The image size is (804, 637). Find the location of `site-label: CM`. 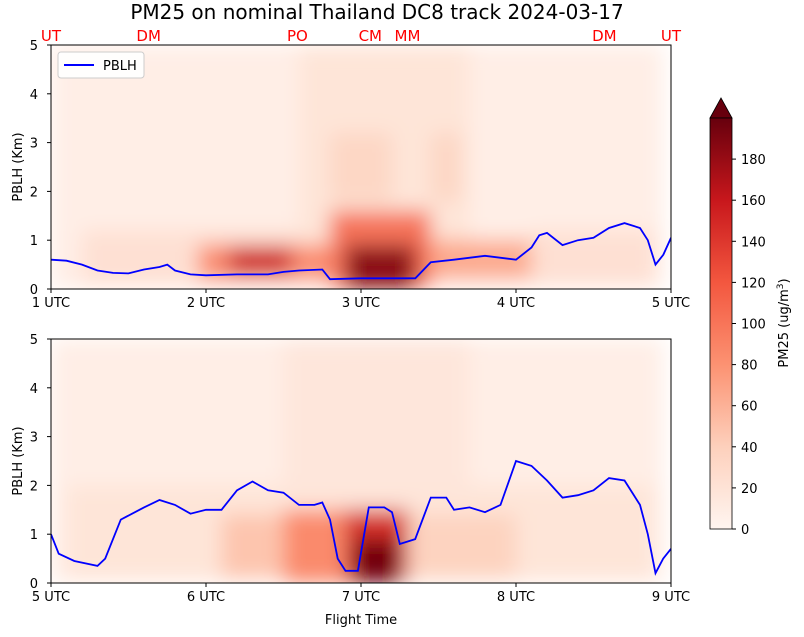

site-label: CM is located at coordinates (370, 36).